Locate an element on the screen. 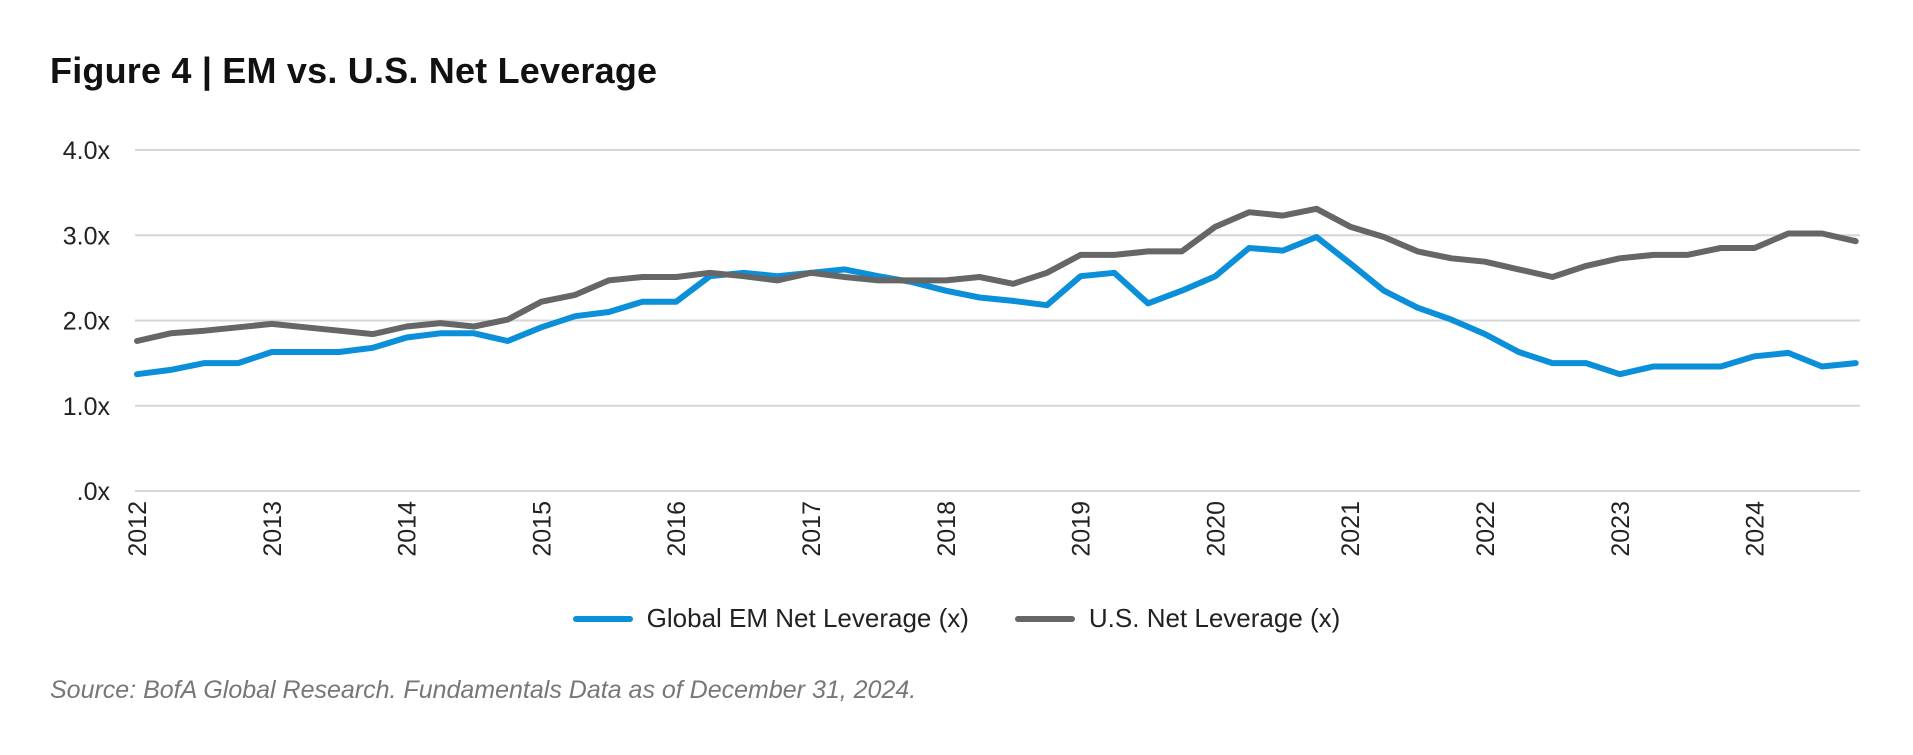 The width and height of the screenshot is (1913, 755). legend-item-us: U.S. Net Leverage (x) is located at coordinates (1177, 618).